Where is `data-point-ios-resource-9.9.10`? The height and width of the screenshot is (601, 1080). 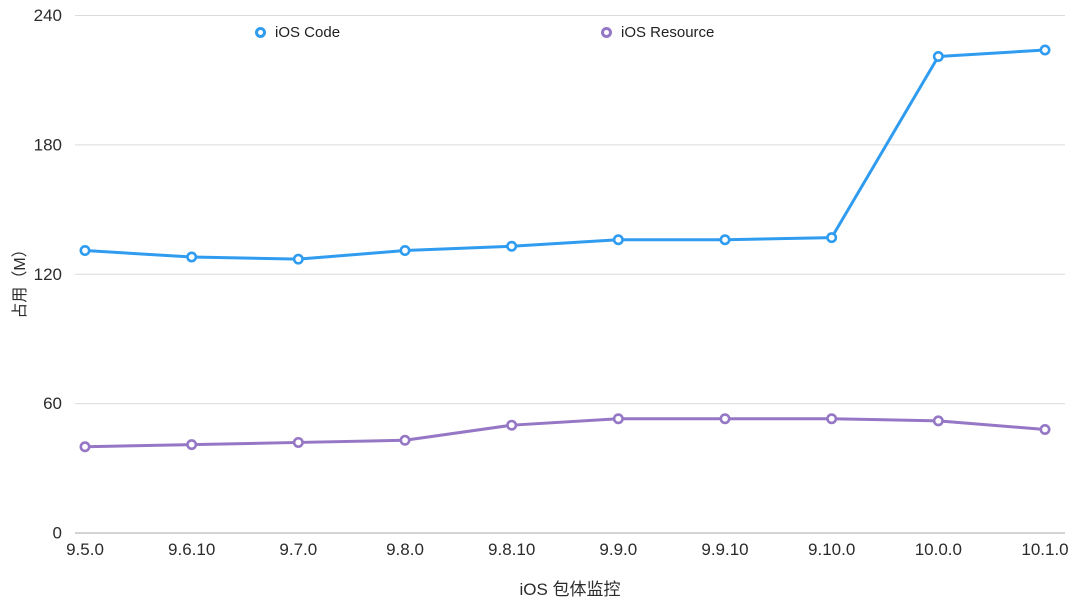 data-point-ios-resource-9.9.10 is located at coordinates (725, 419).